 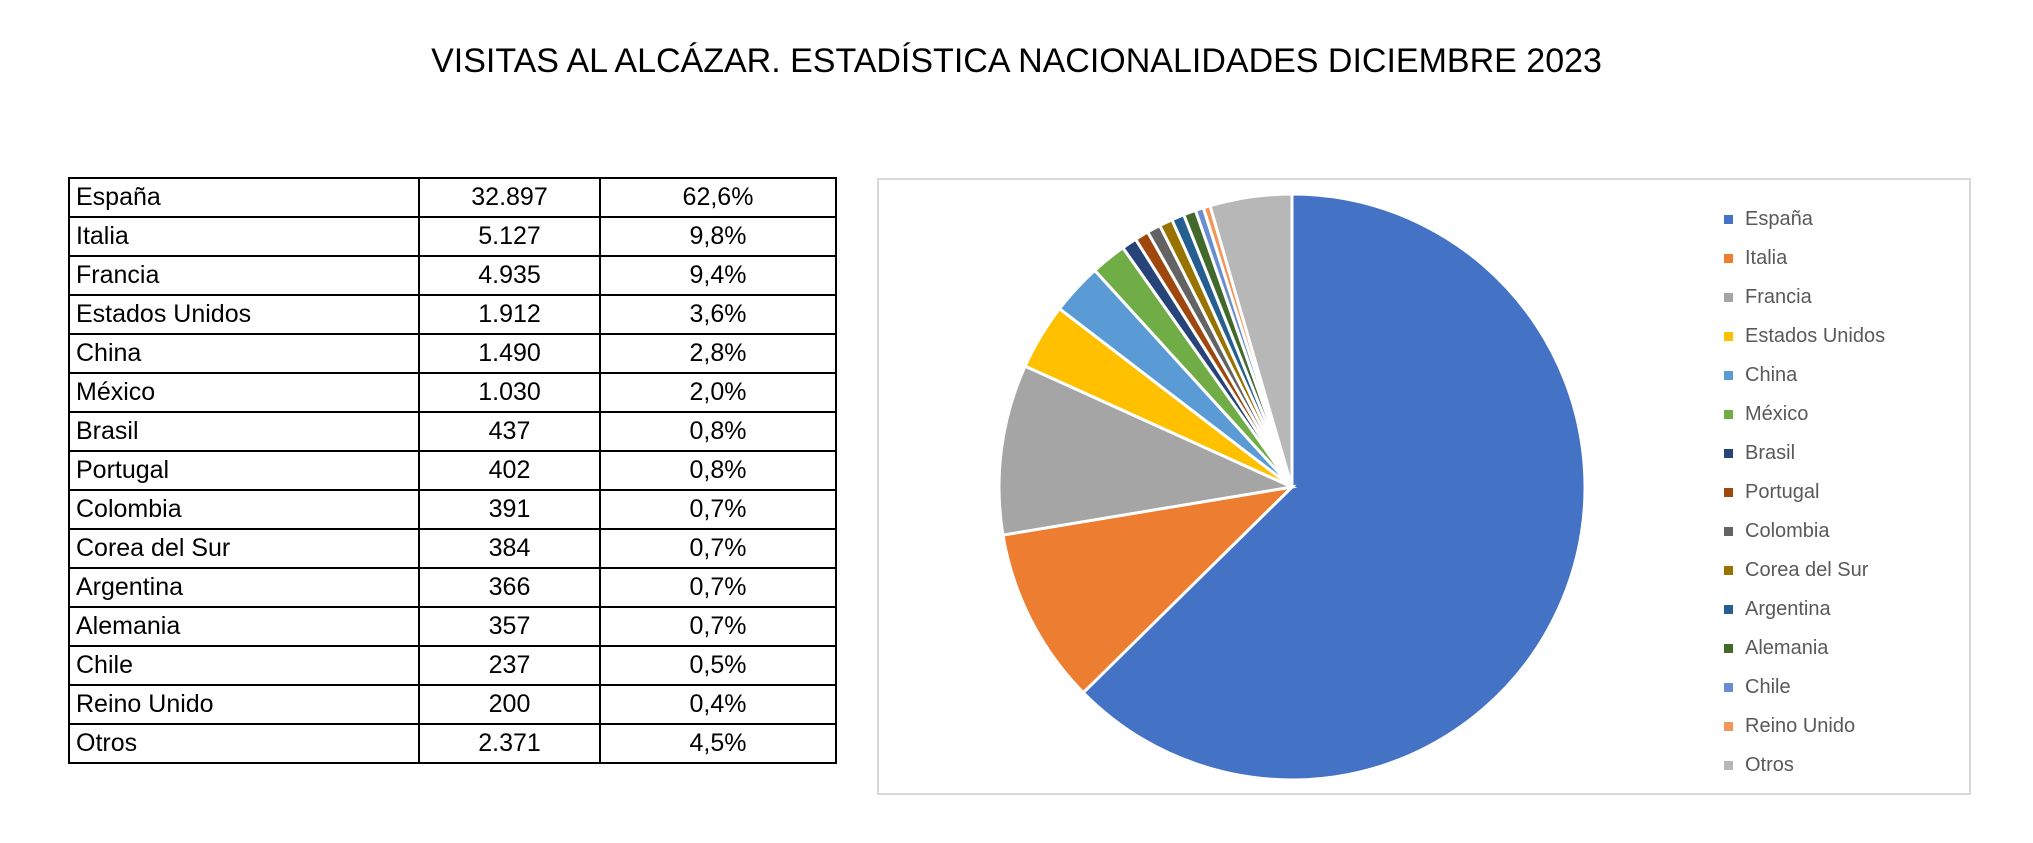 I want to click on legend-item: Corea del Sur, so click(x=1804, y=570).